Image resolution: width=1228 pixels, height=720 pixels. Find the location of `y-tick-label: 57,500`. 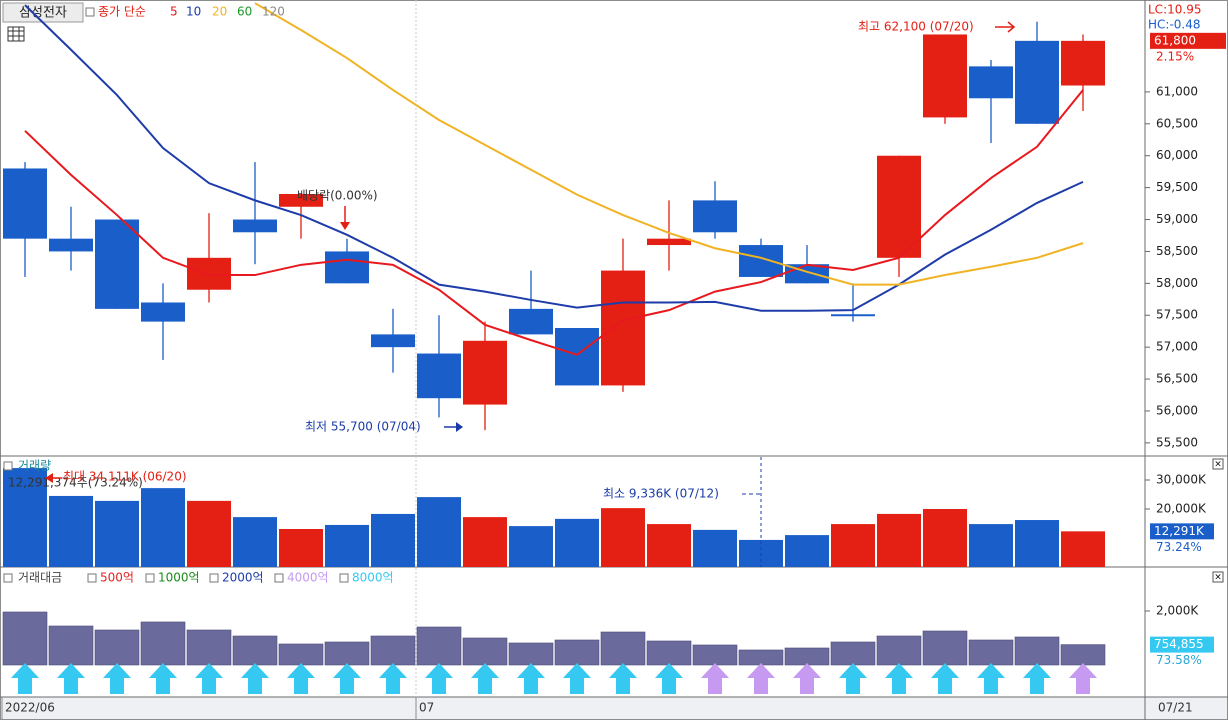

y-tick-label: 57,500 is located at coordinates (1177, 315).